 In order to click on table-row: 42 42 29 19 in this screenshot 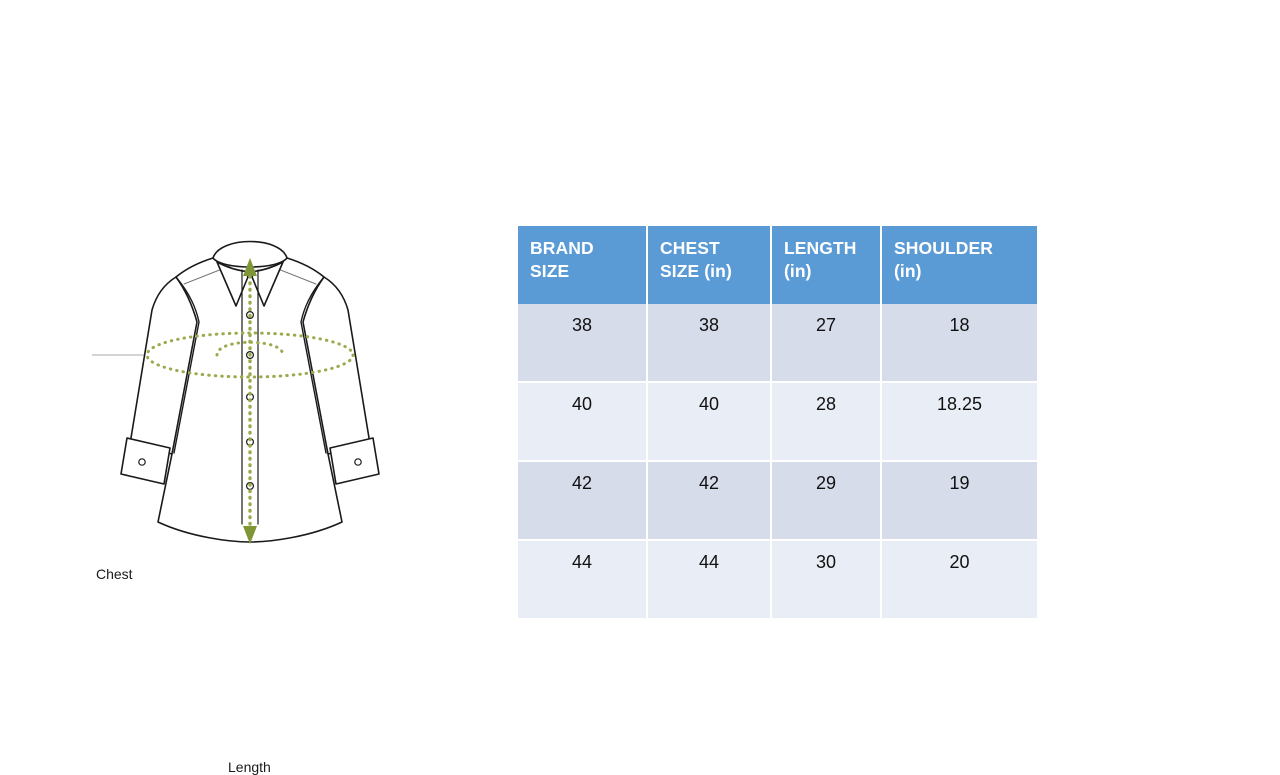, I will do `click(777, 501)`.